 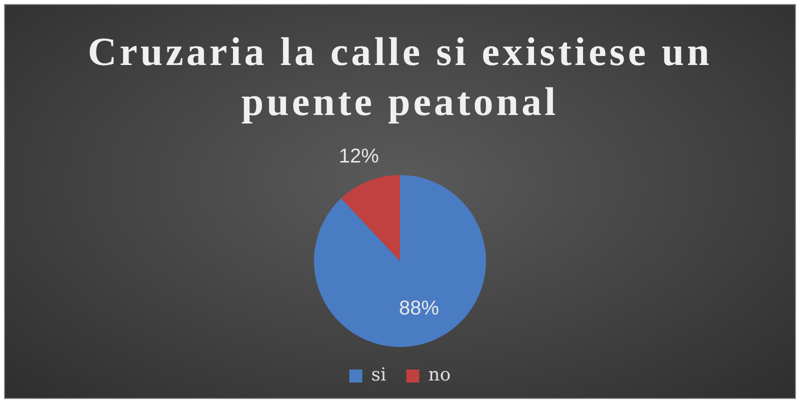 What do you see at coordinates (439, 375) in the screenshot?
I see `legend-label: no` at bounding box center [439, 375].